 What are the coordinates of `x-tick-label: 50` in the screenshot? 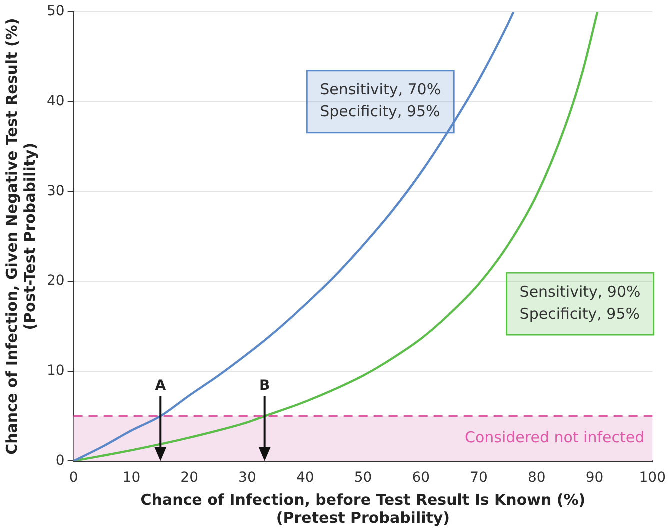 It's located at (363, 478).